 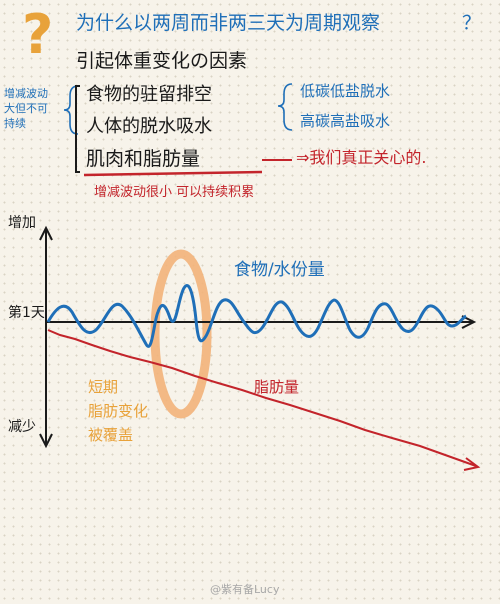 I want to click on factor-muscle-fat: 肌肉和脂肪量, so click(x=143, y=159).